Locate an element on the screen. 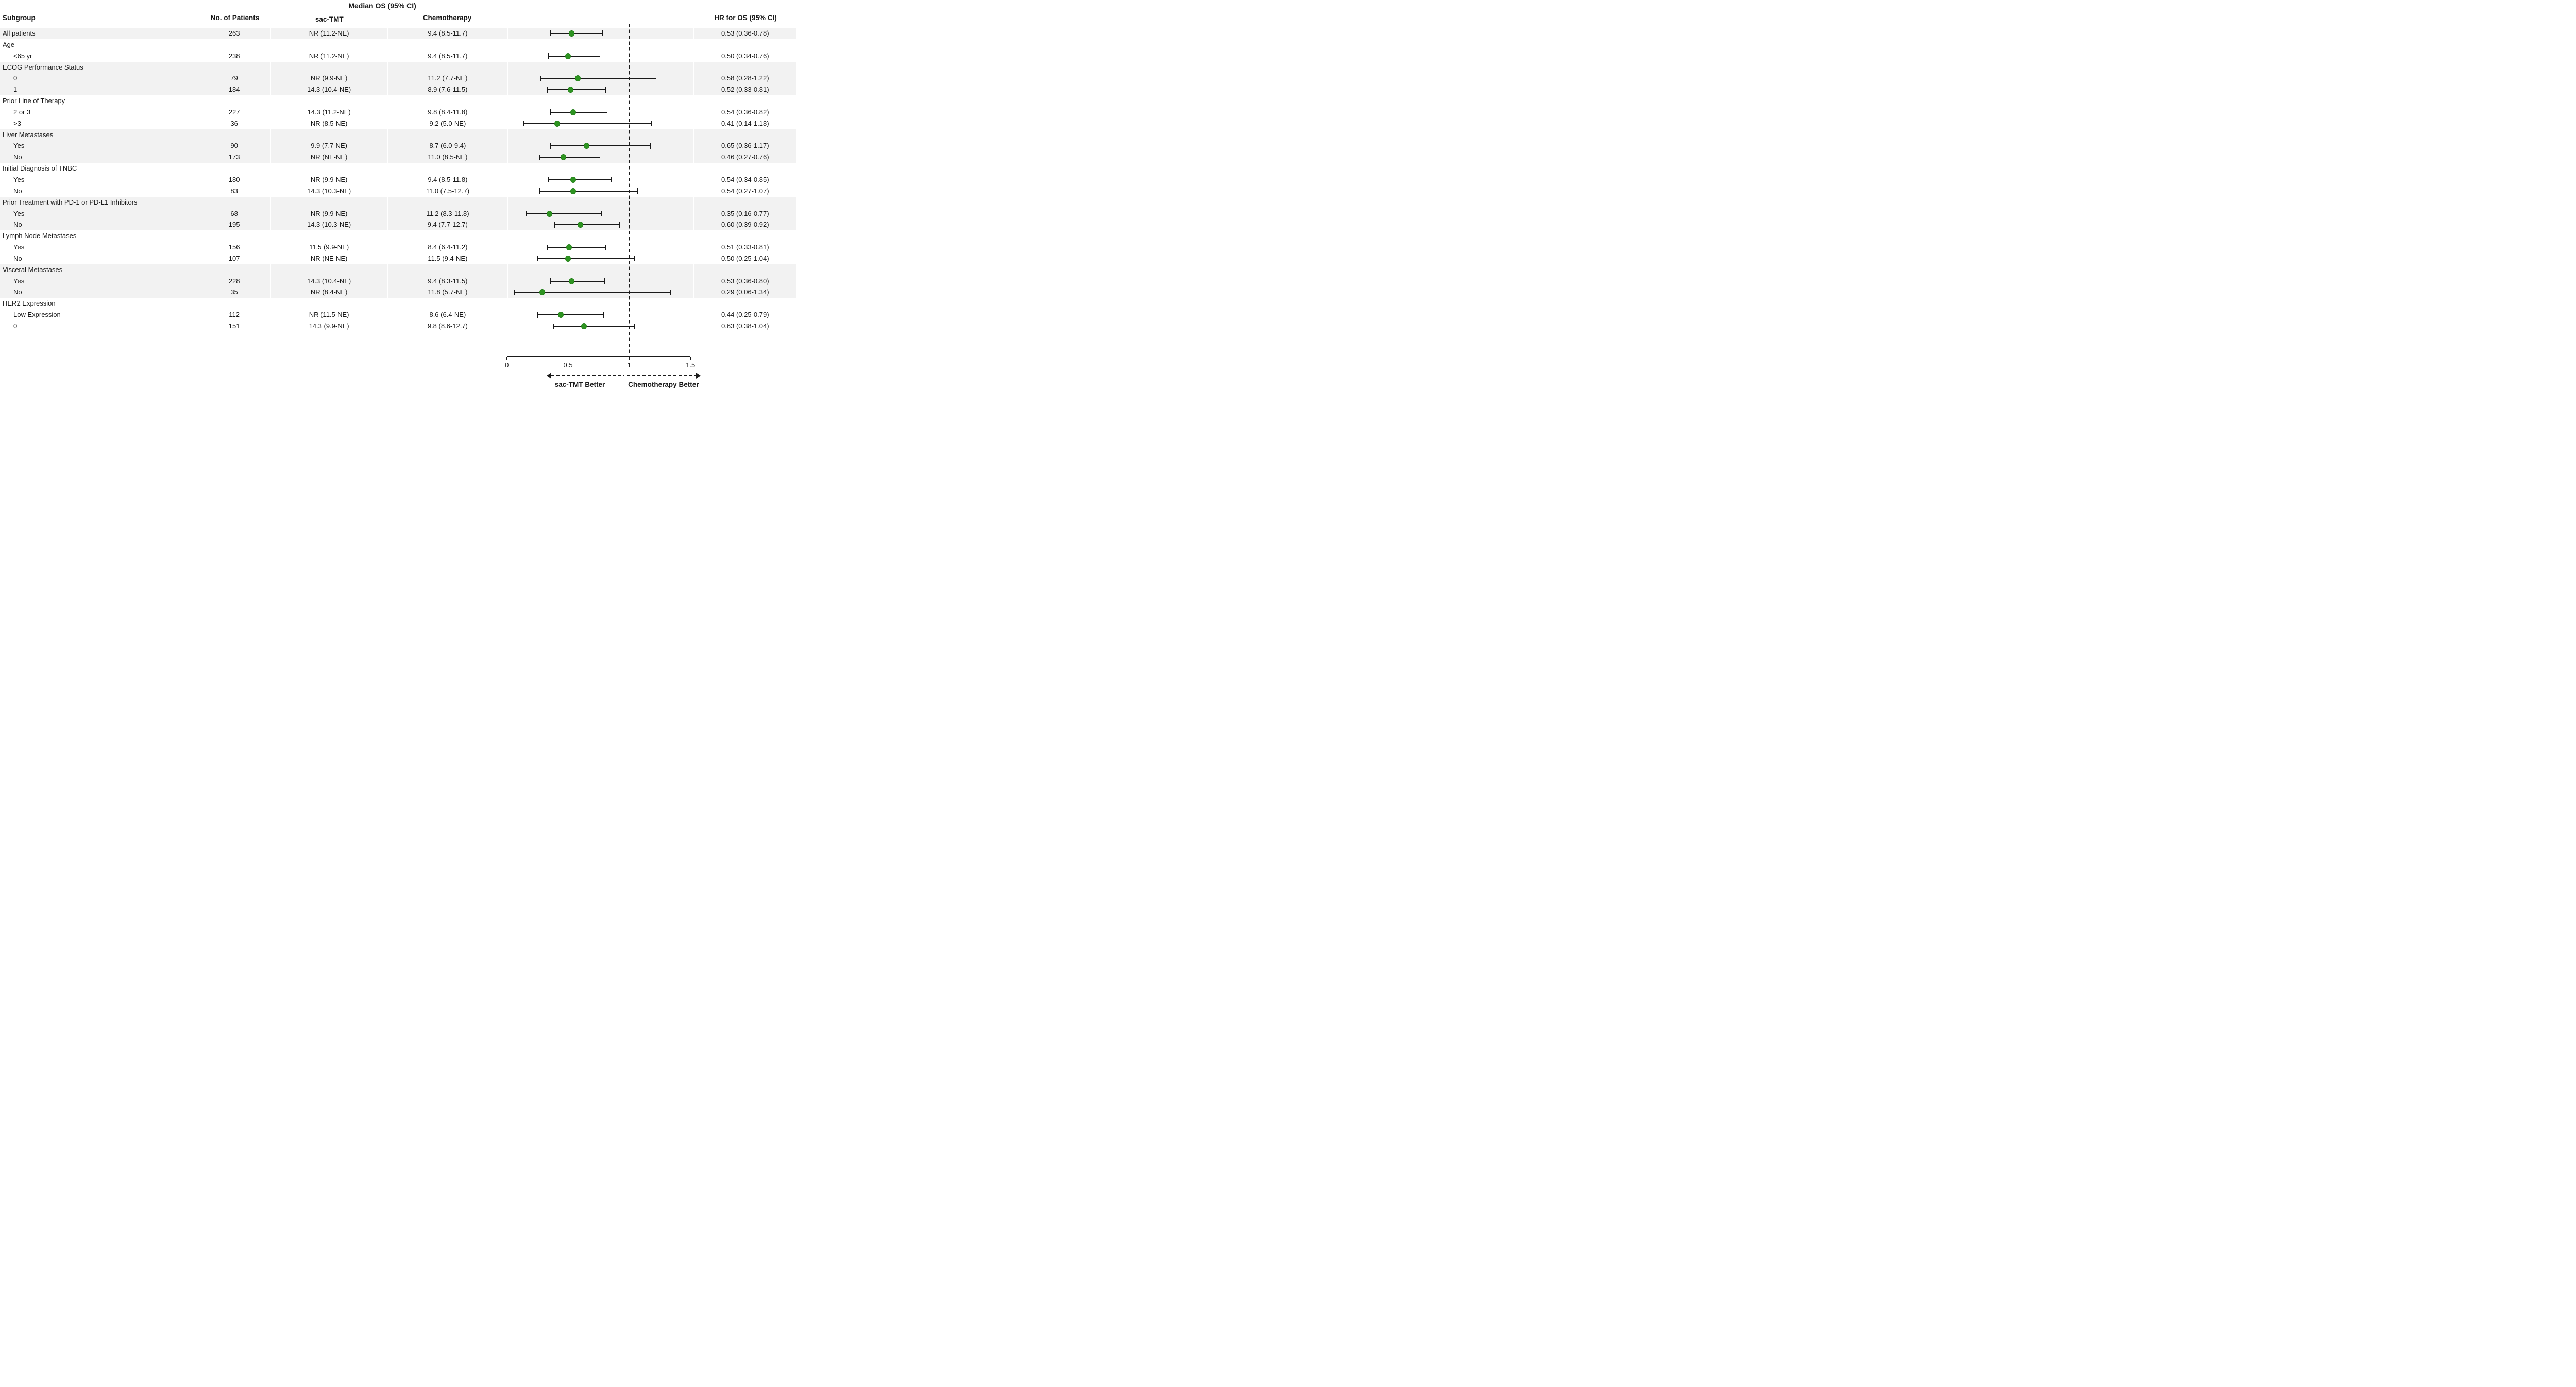  sac-tmt-better-label: sac-TMT Better is located at coordinates (579, 384).